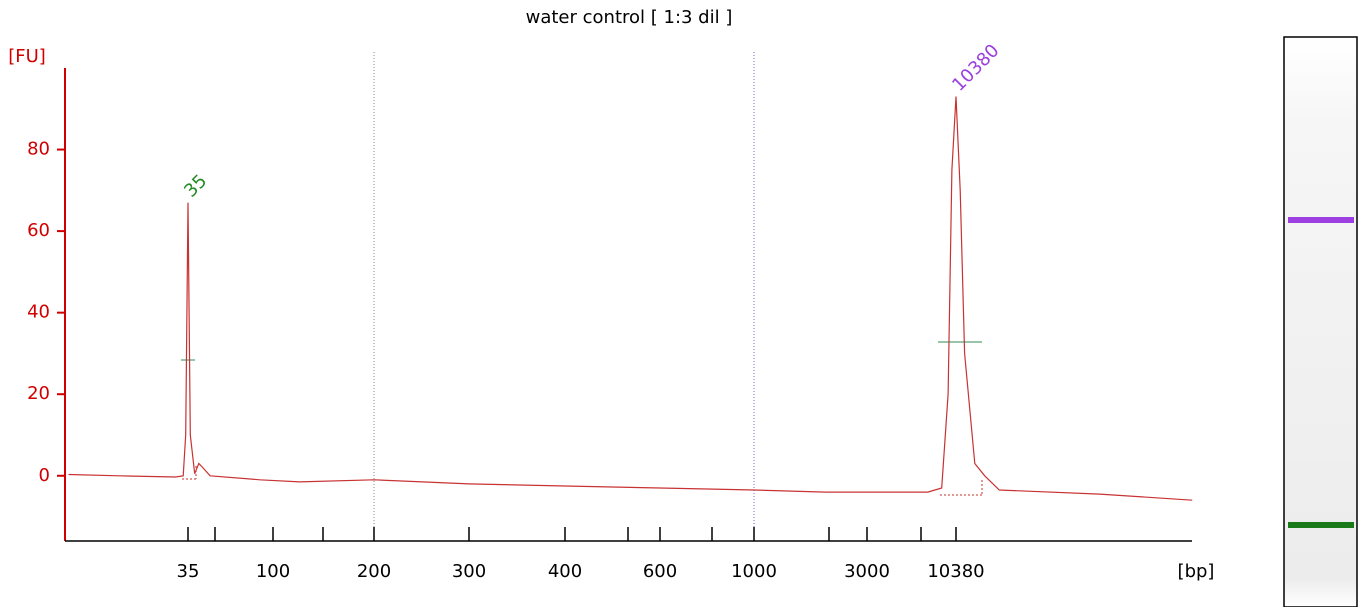 The height and width of the screenshot is (611, 1361). Describe the element at coordinates (38, 149) in the screenshot. I see `y-tick-label: 80` at that location.